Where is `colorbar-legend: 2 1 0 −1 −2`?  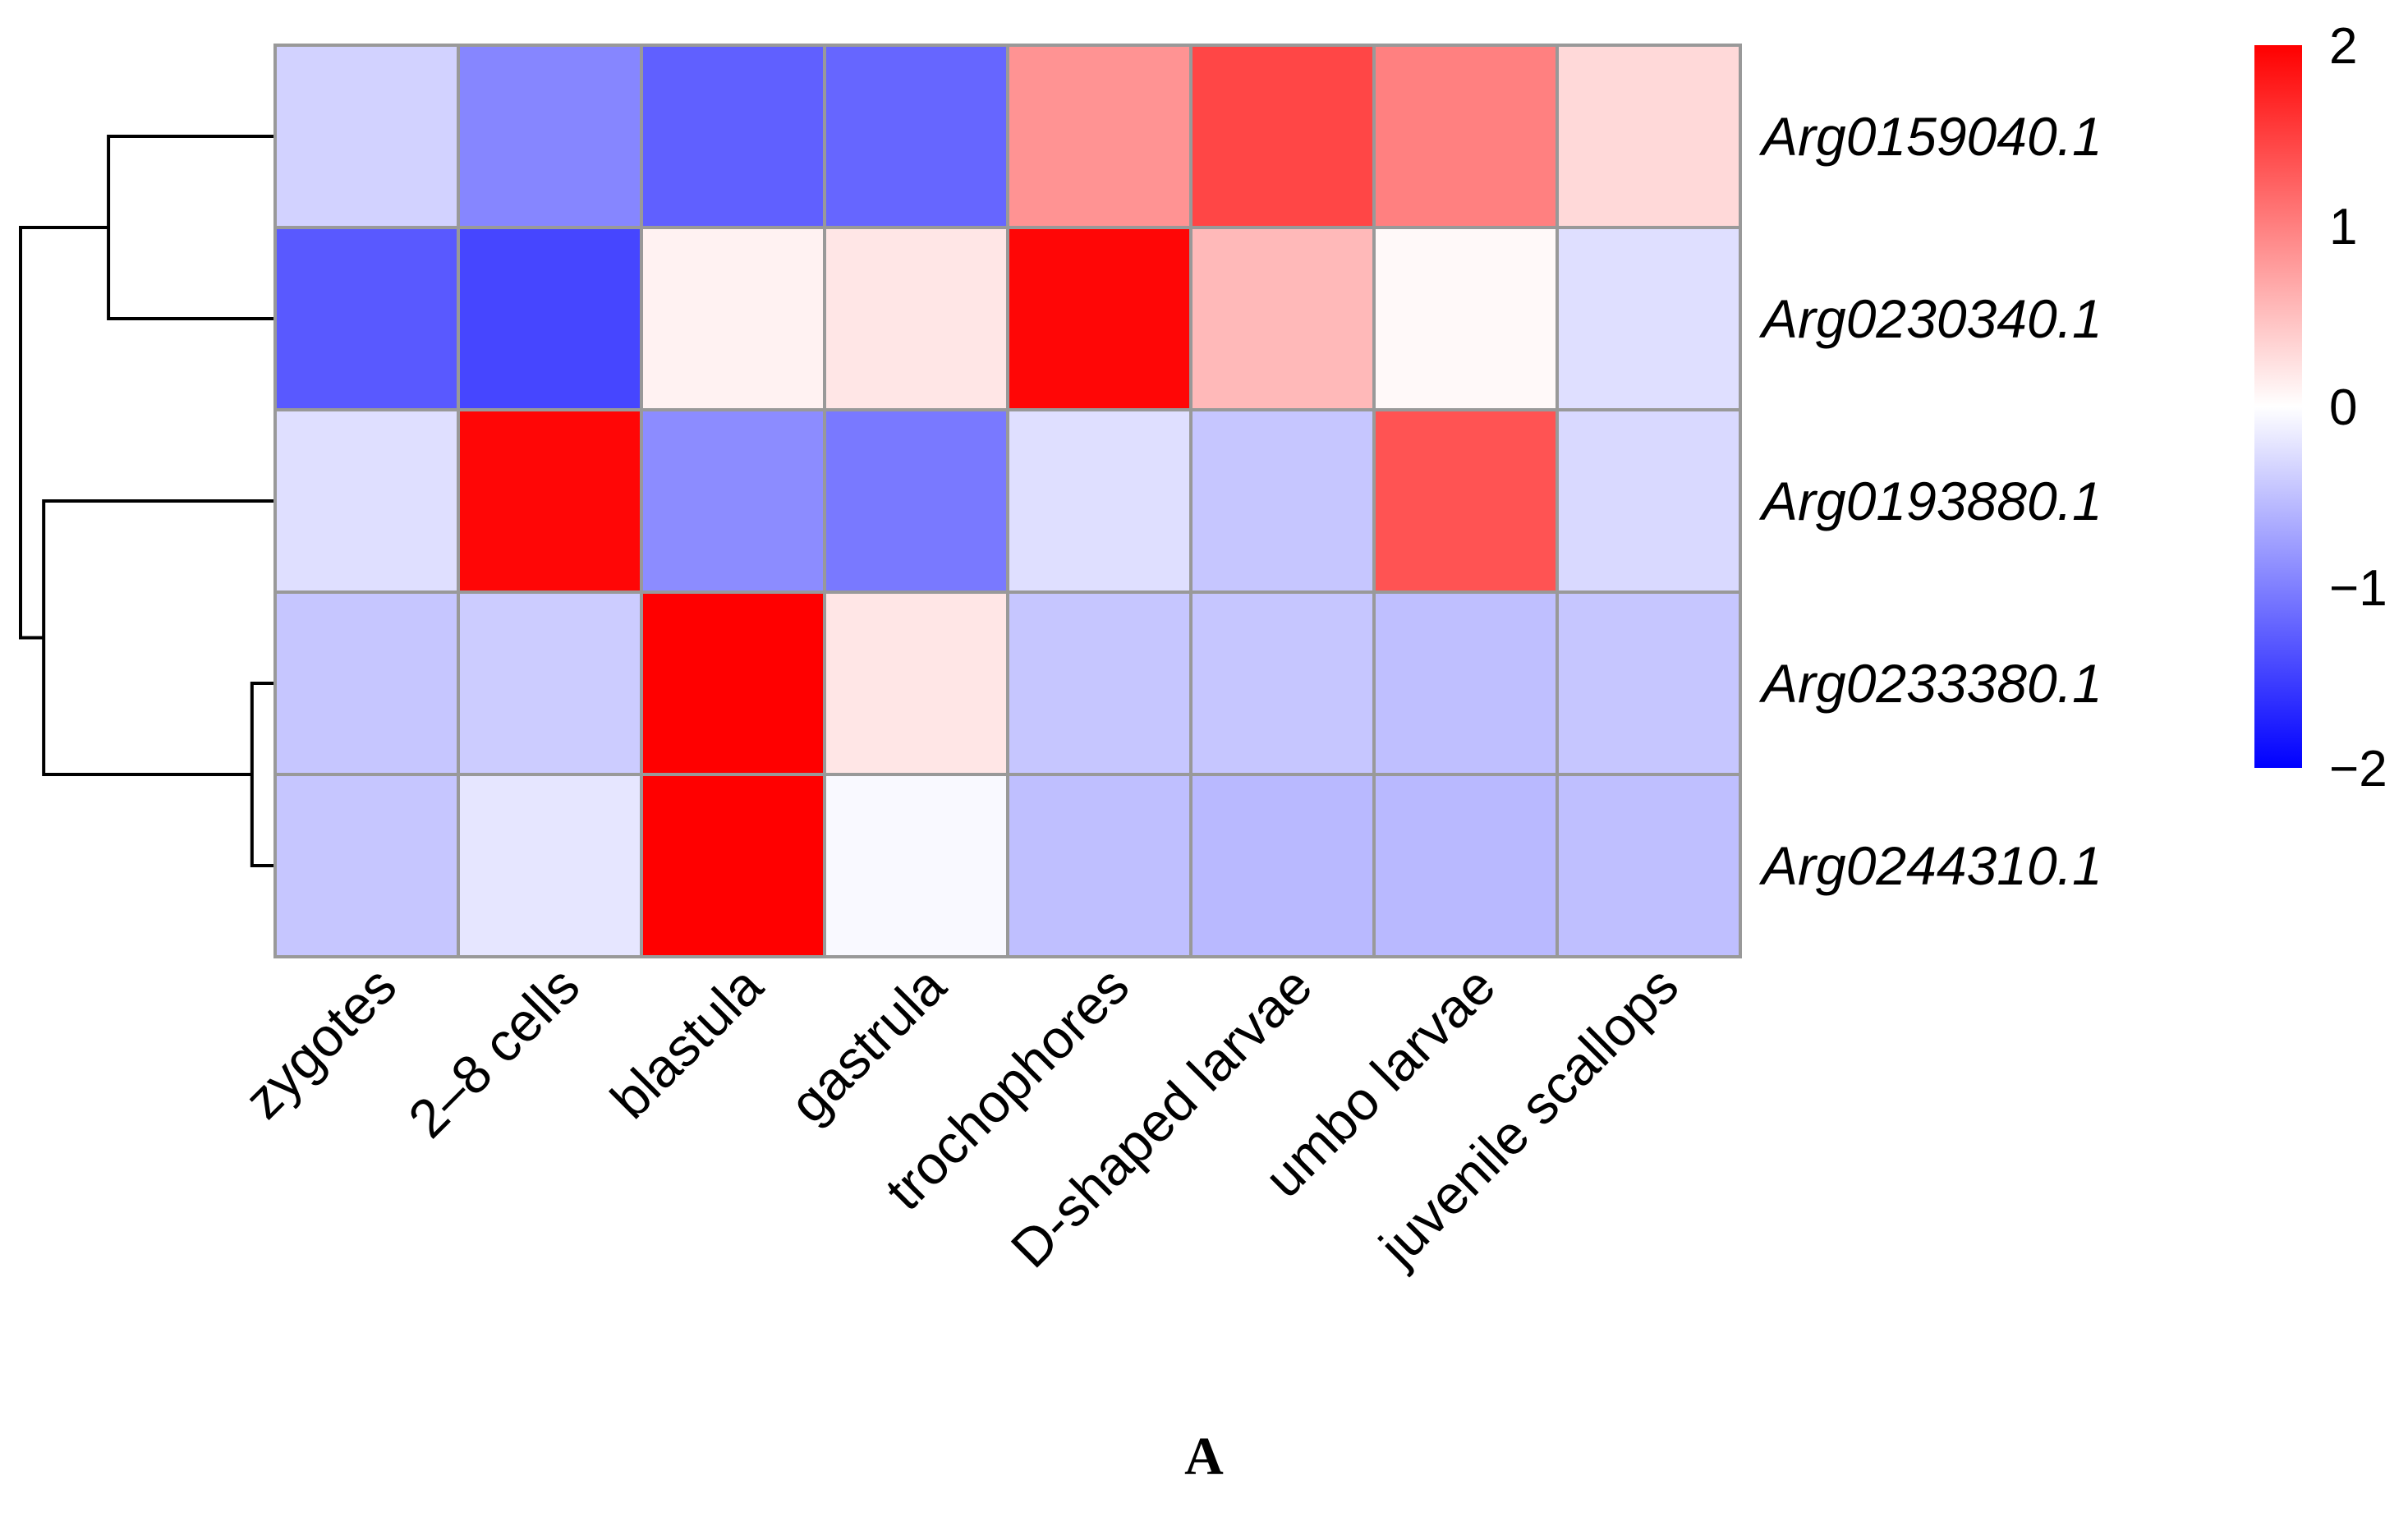 colorbar-legend: 2 1 0 −1 −2 is located at coordinates (2320, 407).